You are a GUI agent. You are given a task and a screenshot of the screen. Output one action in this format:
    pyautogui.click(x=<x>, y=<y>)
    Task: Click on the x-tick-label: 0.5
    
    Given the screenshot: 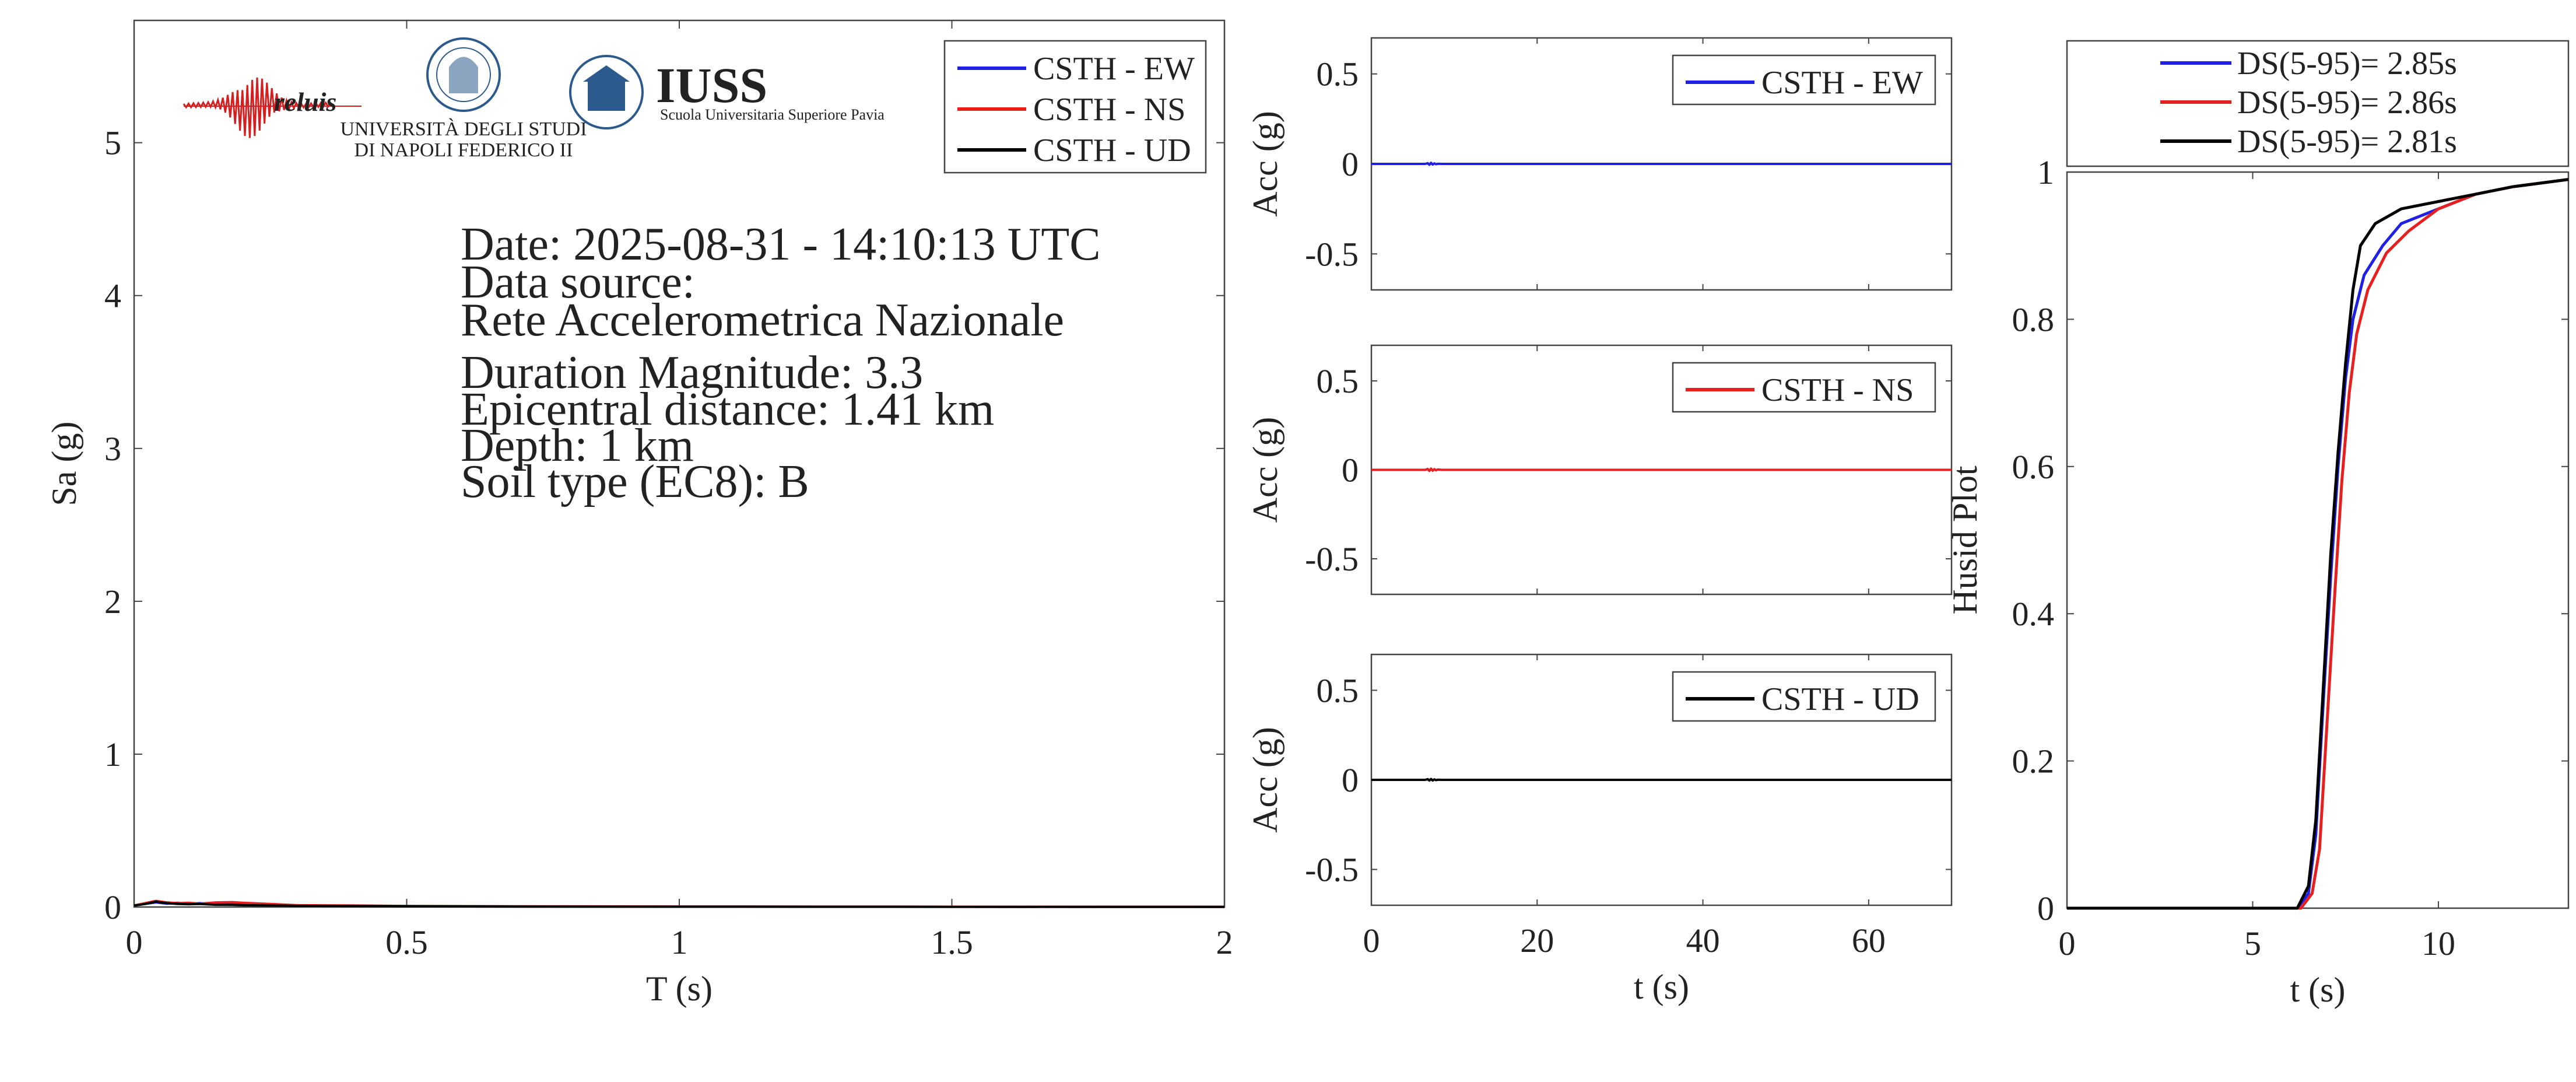 What is the action you would take?
    pyautogui.click(x=406, y=942)
    